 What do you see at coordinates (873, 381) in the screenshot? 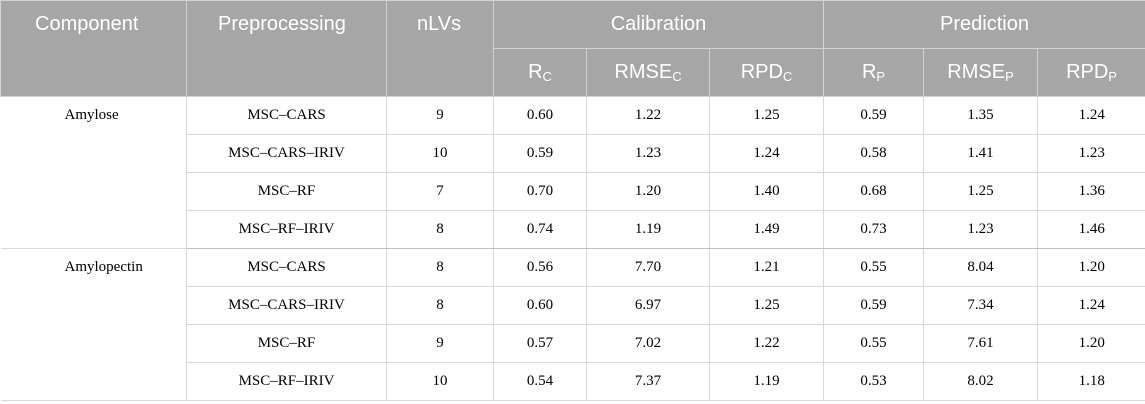
I see `rp-cell: 0.53` at bounding box center [873, 381].